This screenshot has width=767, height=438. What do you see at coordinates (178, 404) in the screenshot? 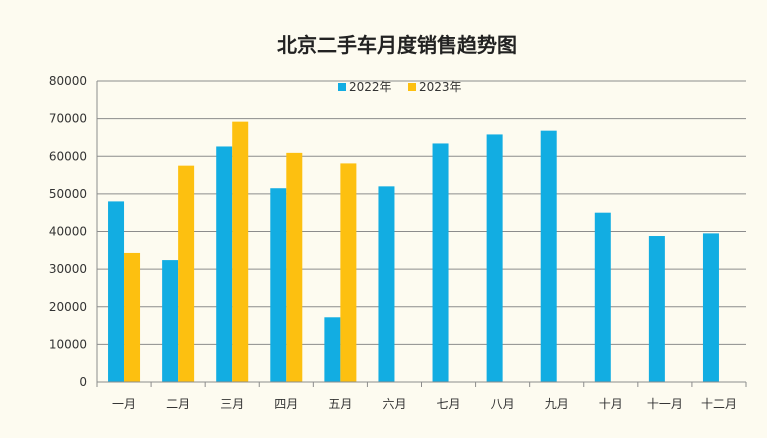
I see `x-tick-label: 二月` at bounding box center [178, 404].